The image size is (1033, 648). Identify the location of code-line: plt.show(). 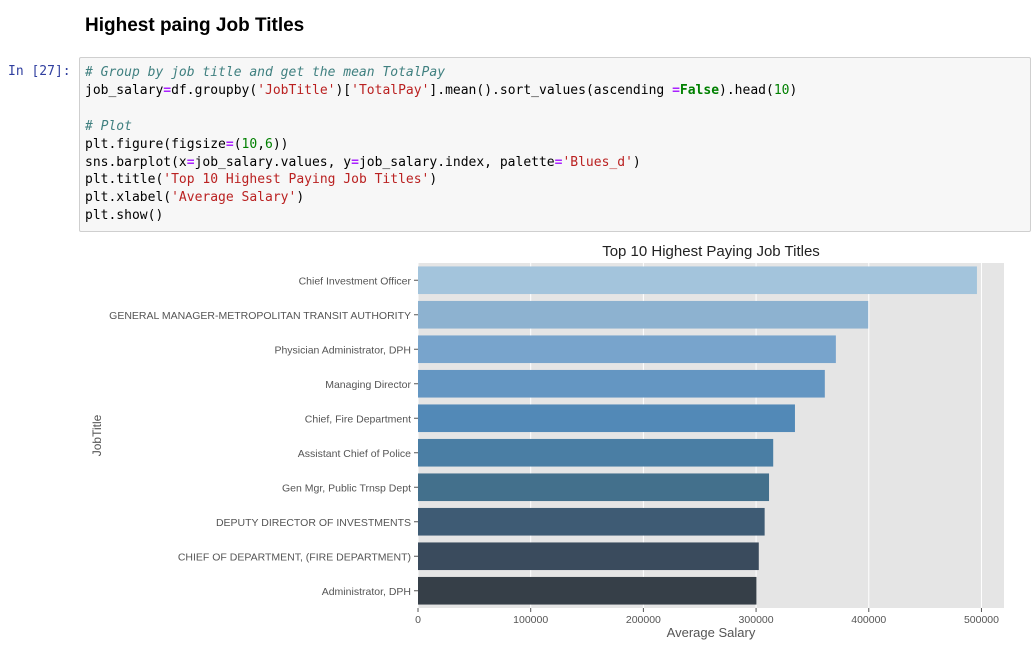
(124, 216).